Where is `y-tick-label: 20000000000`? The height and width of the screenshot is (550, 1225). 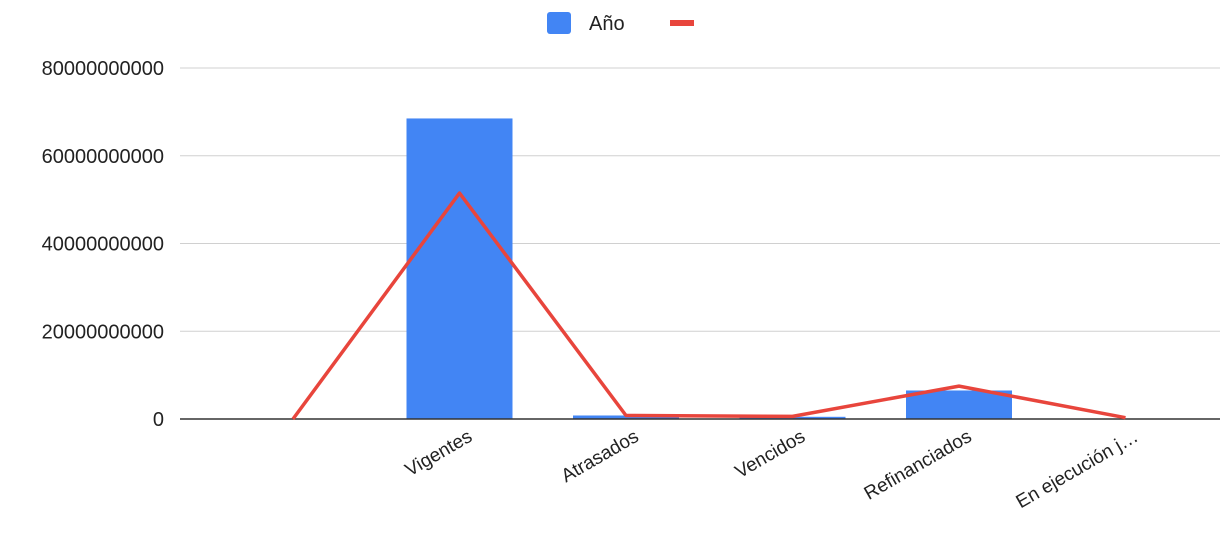 y-tick-label: 20000000000 is located at coordinates (103, 332).